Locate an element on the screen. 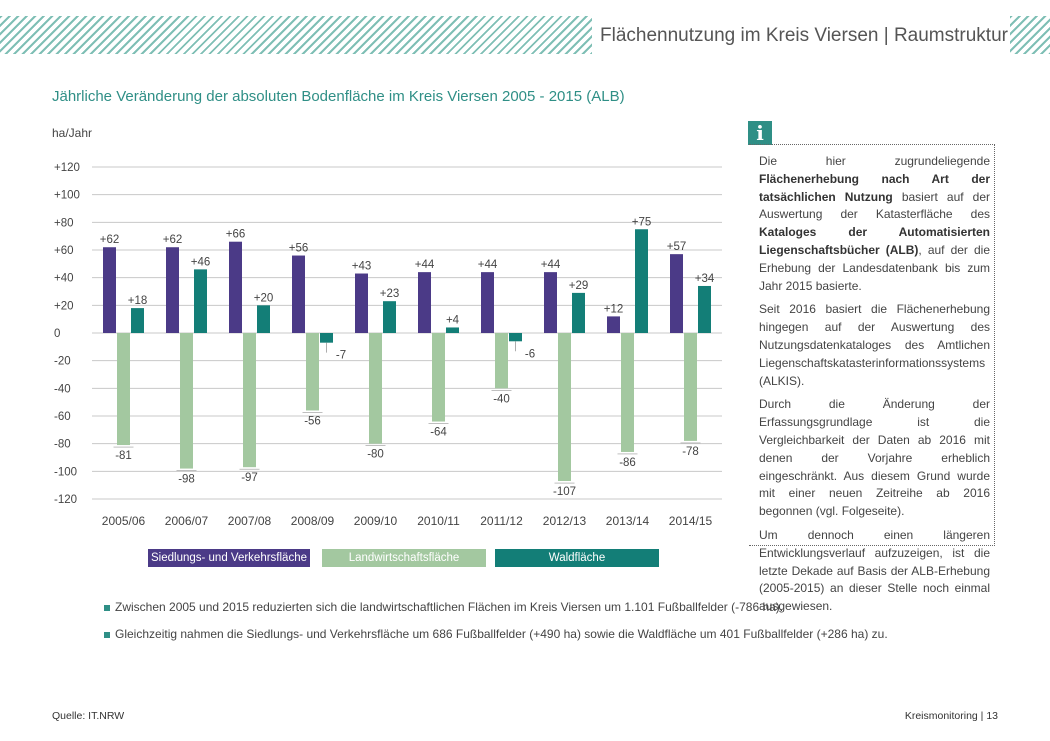  y-tick-label: 0 is located at coordinates (57, 334).